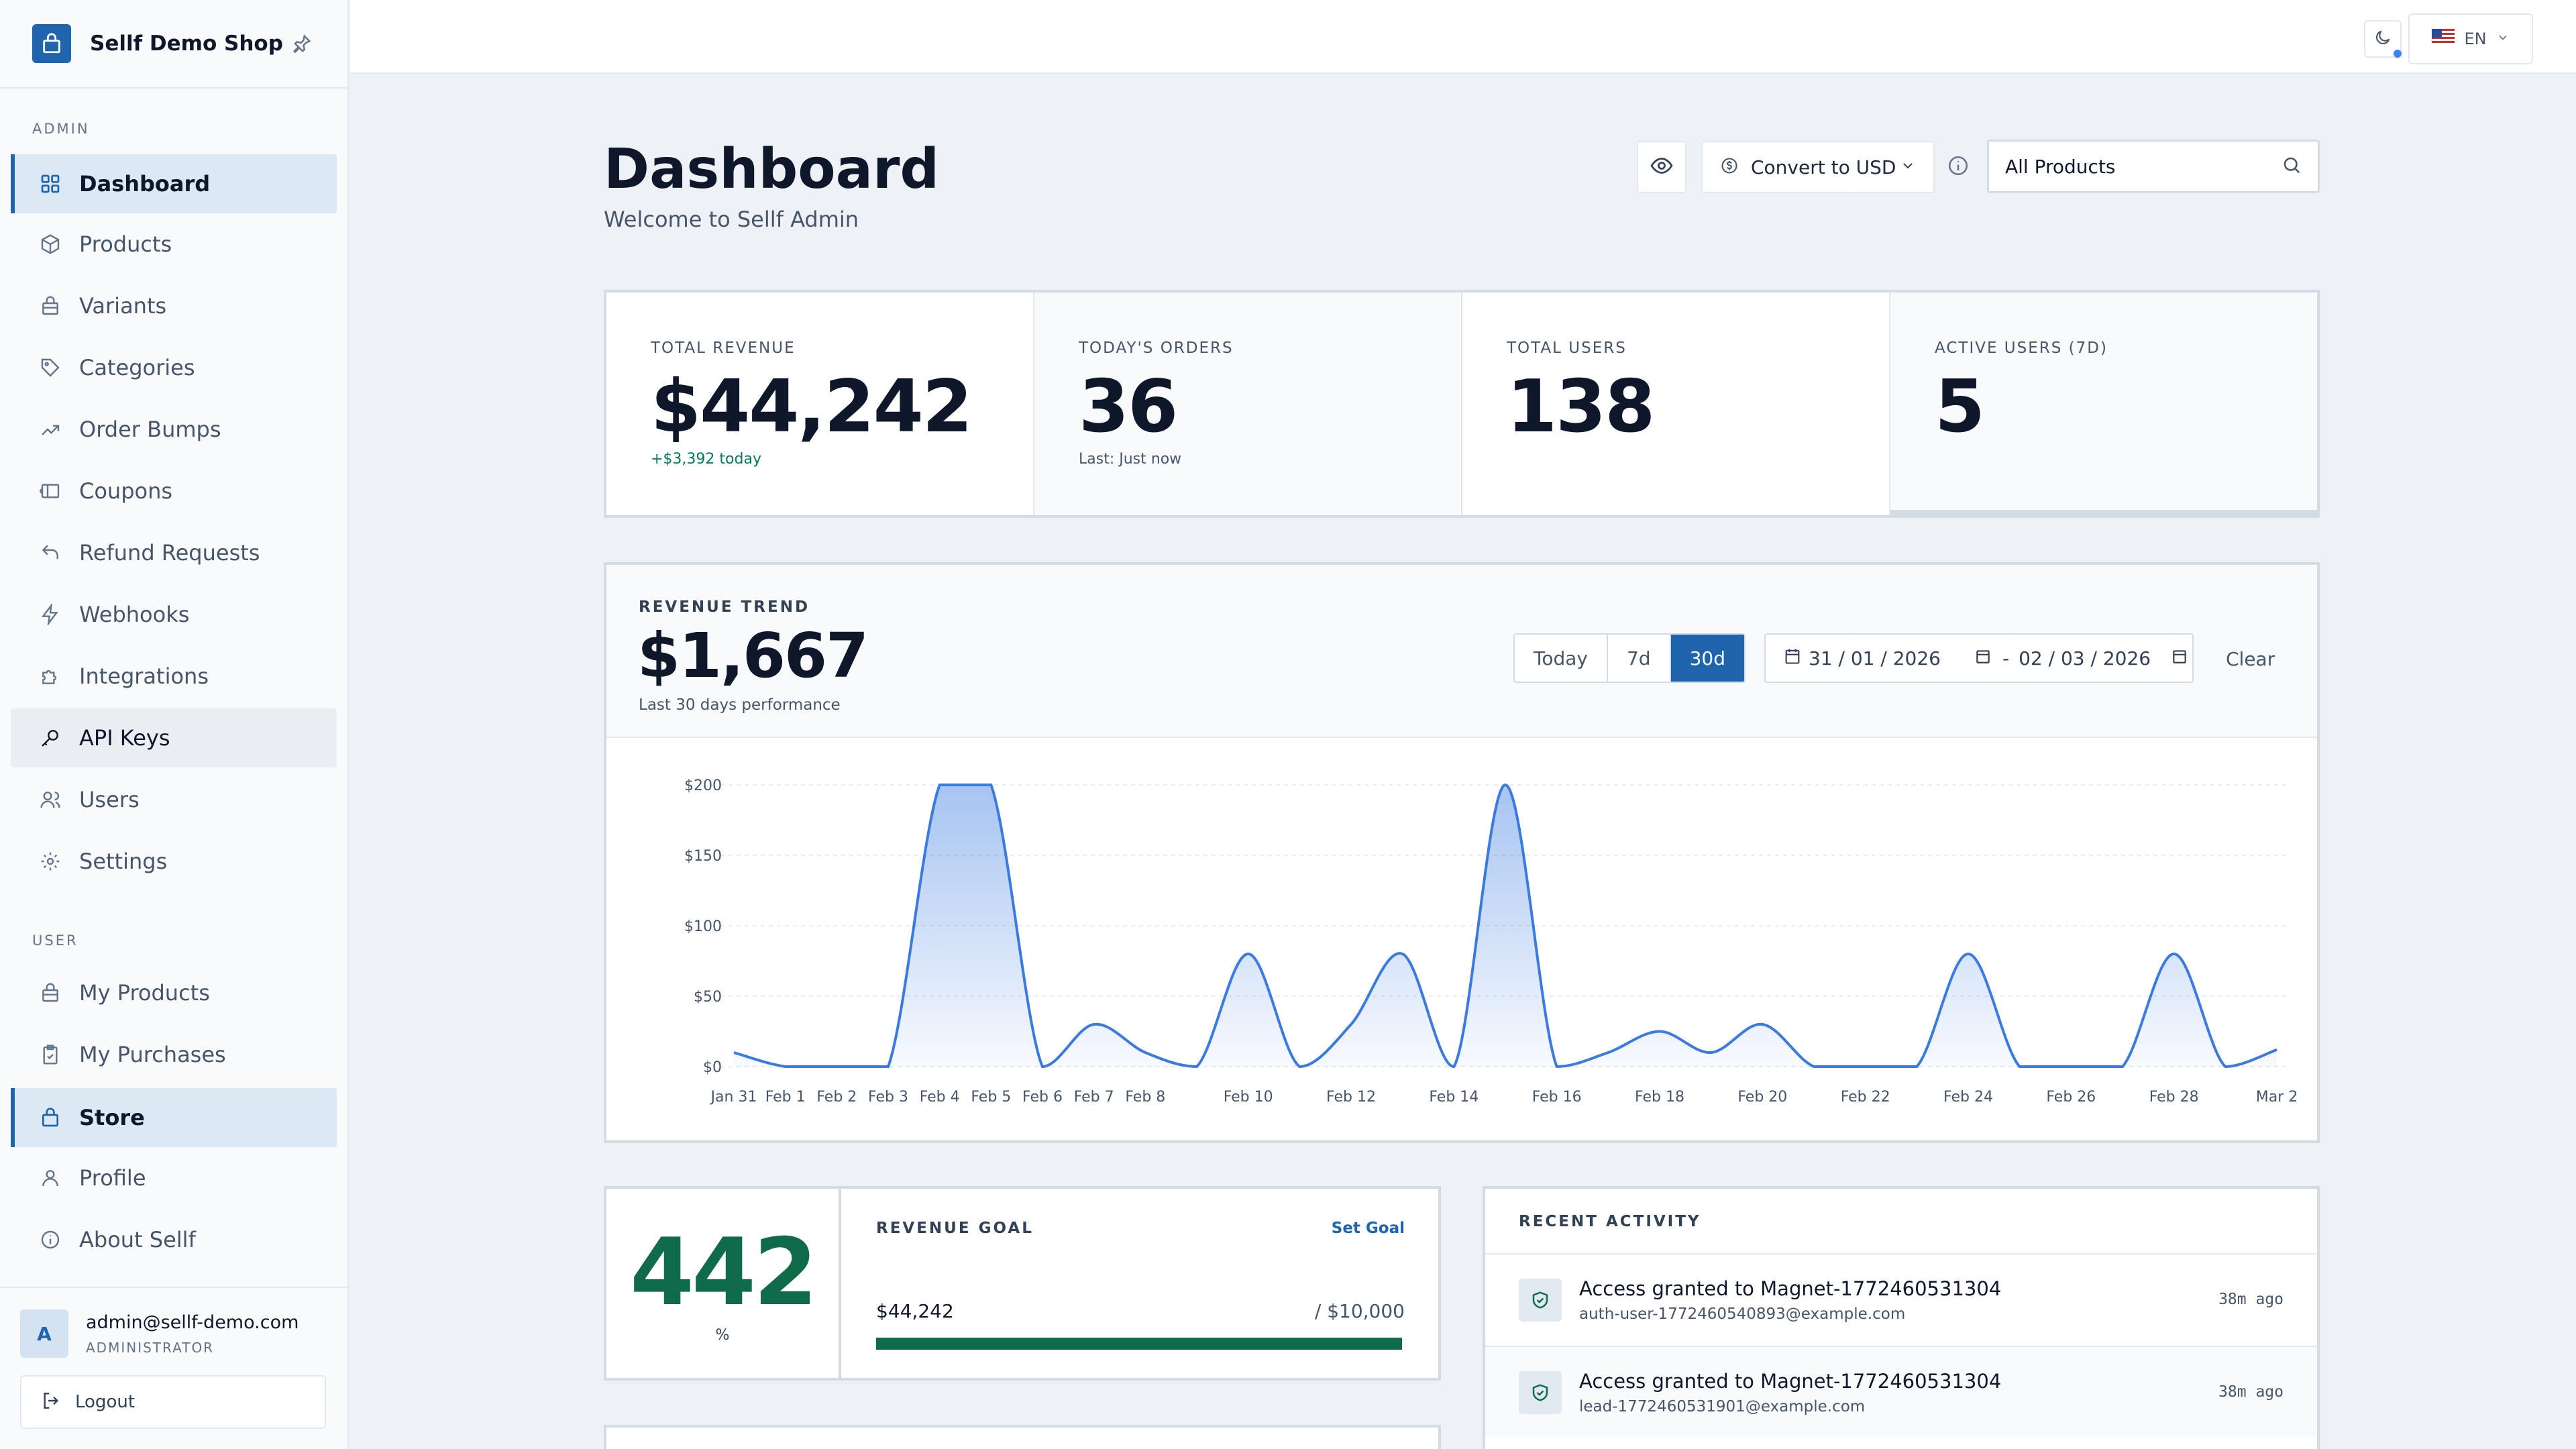  What do you see at coordinates (2470, 38) in the screenshot?
I see `language-select: EN` at bounding box center [2470, 38].